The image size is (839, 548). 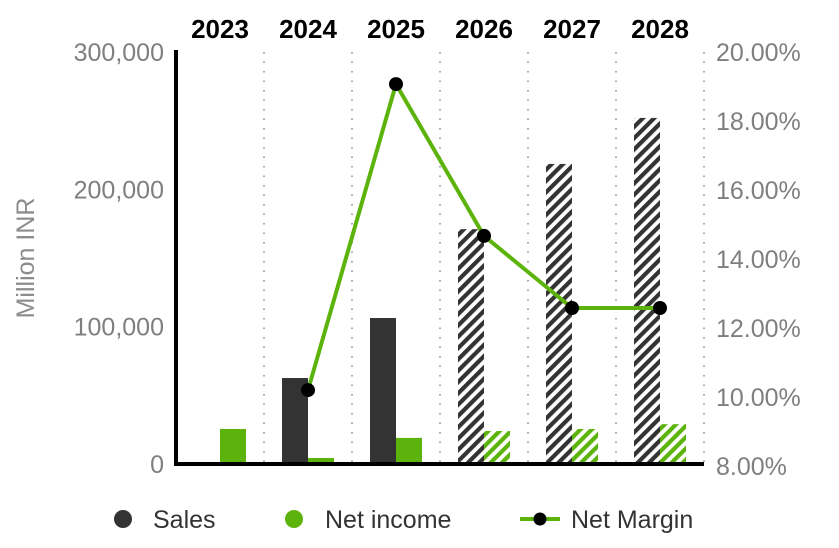 What do you see at coordinates (758, 53) in the screenshot?
I see `right-tick-label: 20.00%` at bounding box center [758, 53].